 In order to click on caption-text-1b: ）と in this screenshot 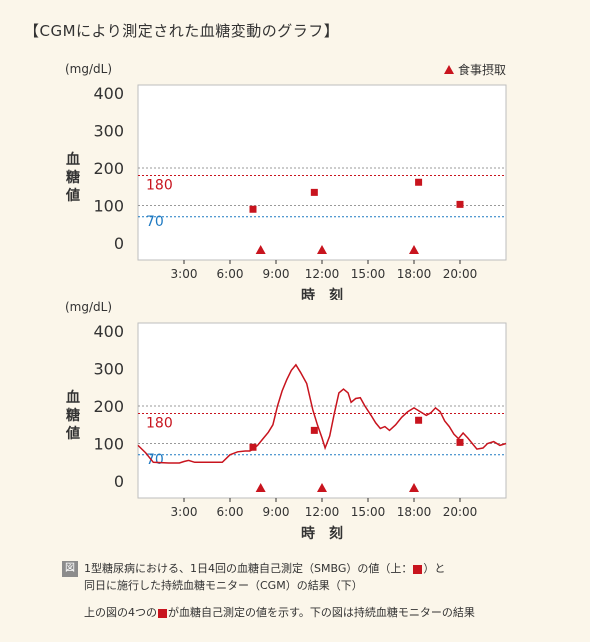, I will do `click(434, 568)`.